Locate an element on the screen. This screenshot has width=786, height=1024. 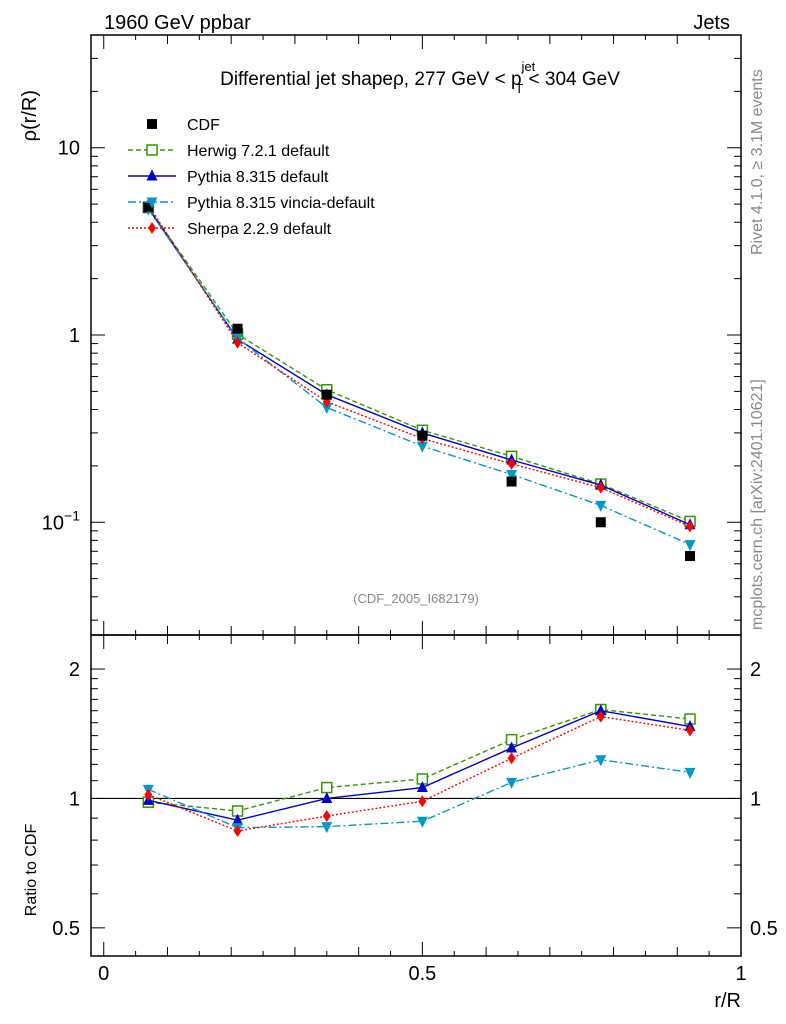
y-axis-label: ρ(r/R) is located at coordinates (30, 115).